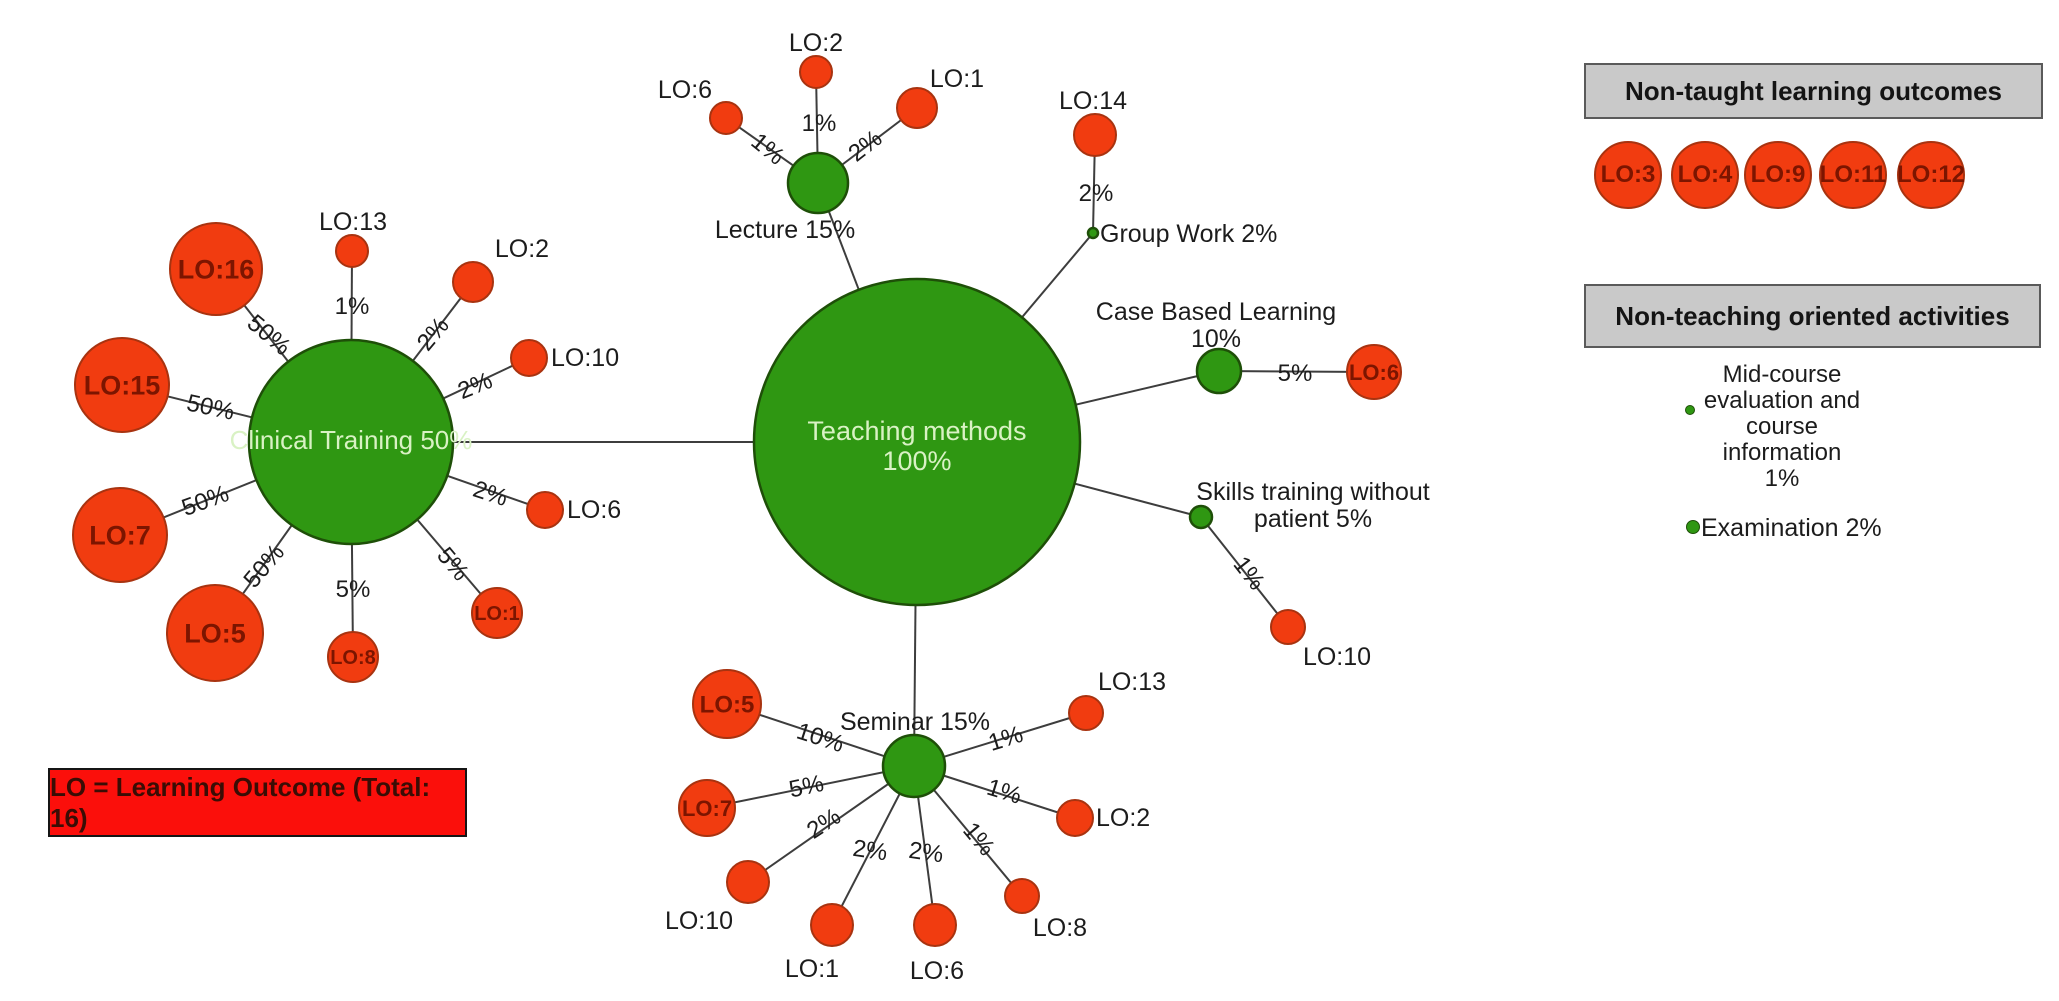 The width and height of the screenshot is (2059, 1001). What do you see at coordinates (832, 925) in the screenshot?
I see `lo-node-seminar-lo1` at bounding box center [832, 925].